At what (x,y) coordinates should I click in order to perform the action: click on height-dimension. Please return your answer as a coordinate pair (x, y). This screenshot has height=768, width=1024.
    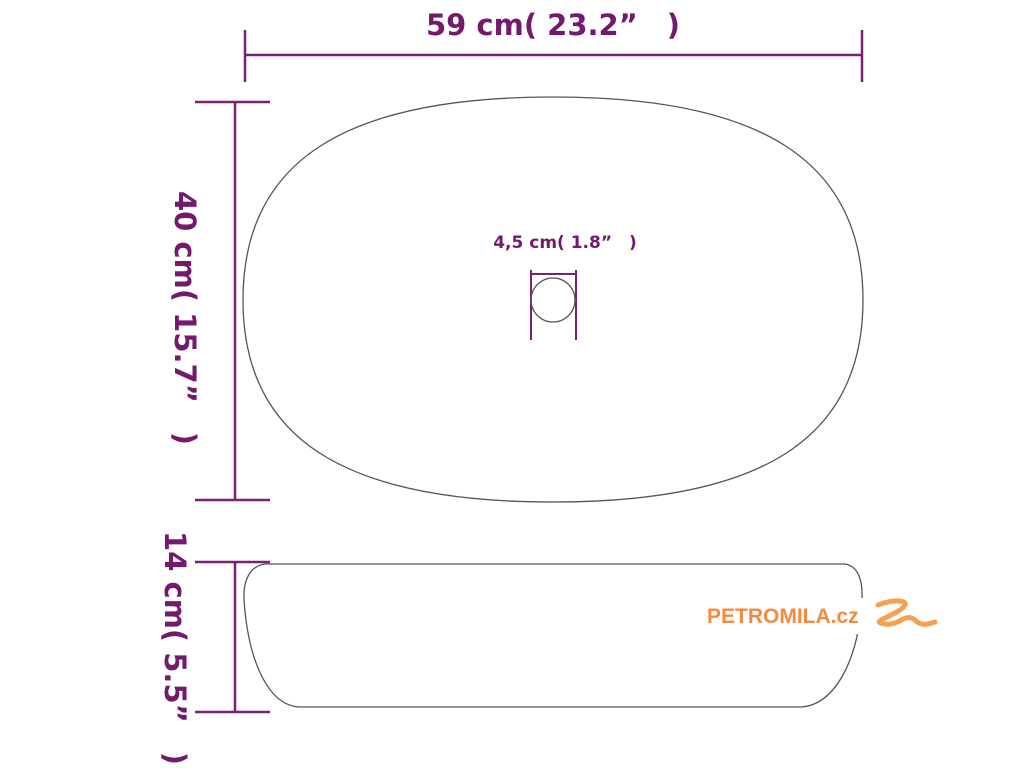
    Looking at the image, I should click on (232, 637).